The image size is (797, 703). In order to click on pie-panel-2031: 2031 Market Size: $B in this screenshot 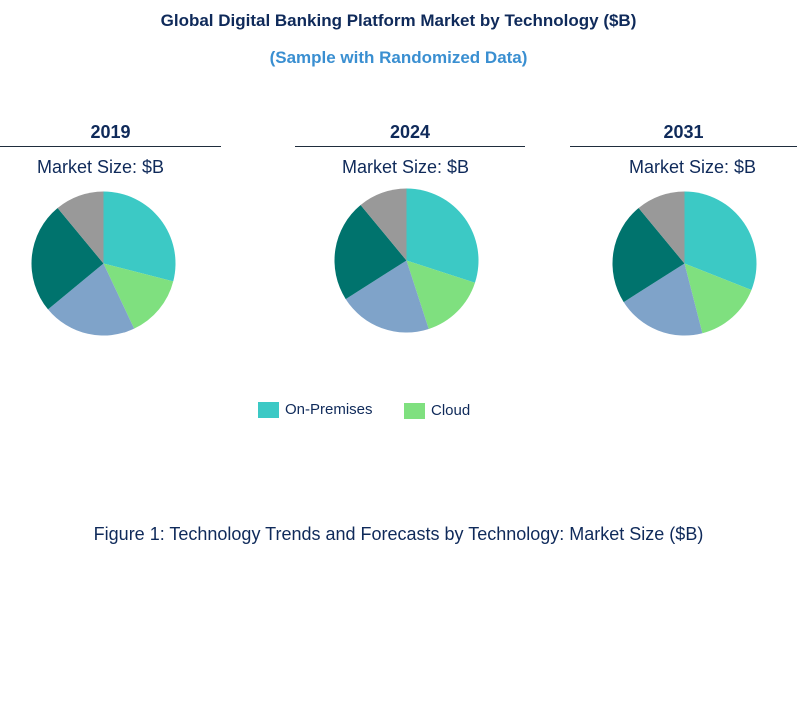, I will do `click(683, 233)`.